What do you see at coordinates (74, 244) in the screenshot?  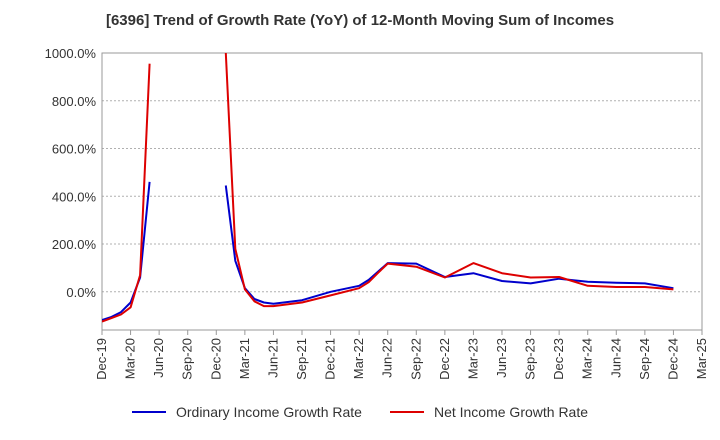 I see `y-tick-label: 200.0%` at bounding box center [74, 244].